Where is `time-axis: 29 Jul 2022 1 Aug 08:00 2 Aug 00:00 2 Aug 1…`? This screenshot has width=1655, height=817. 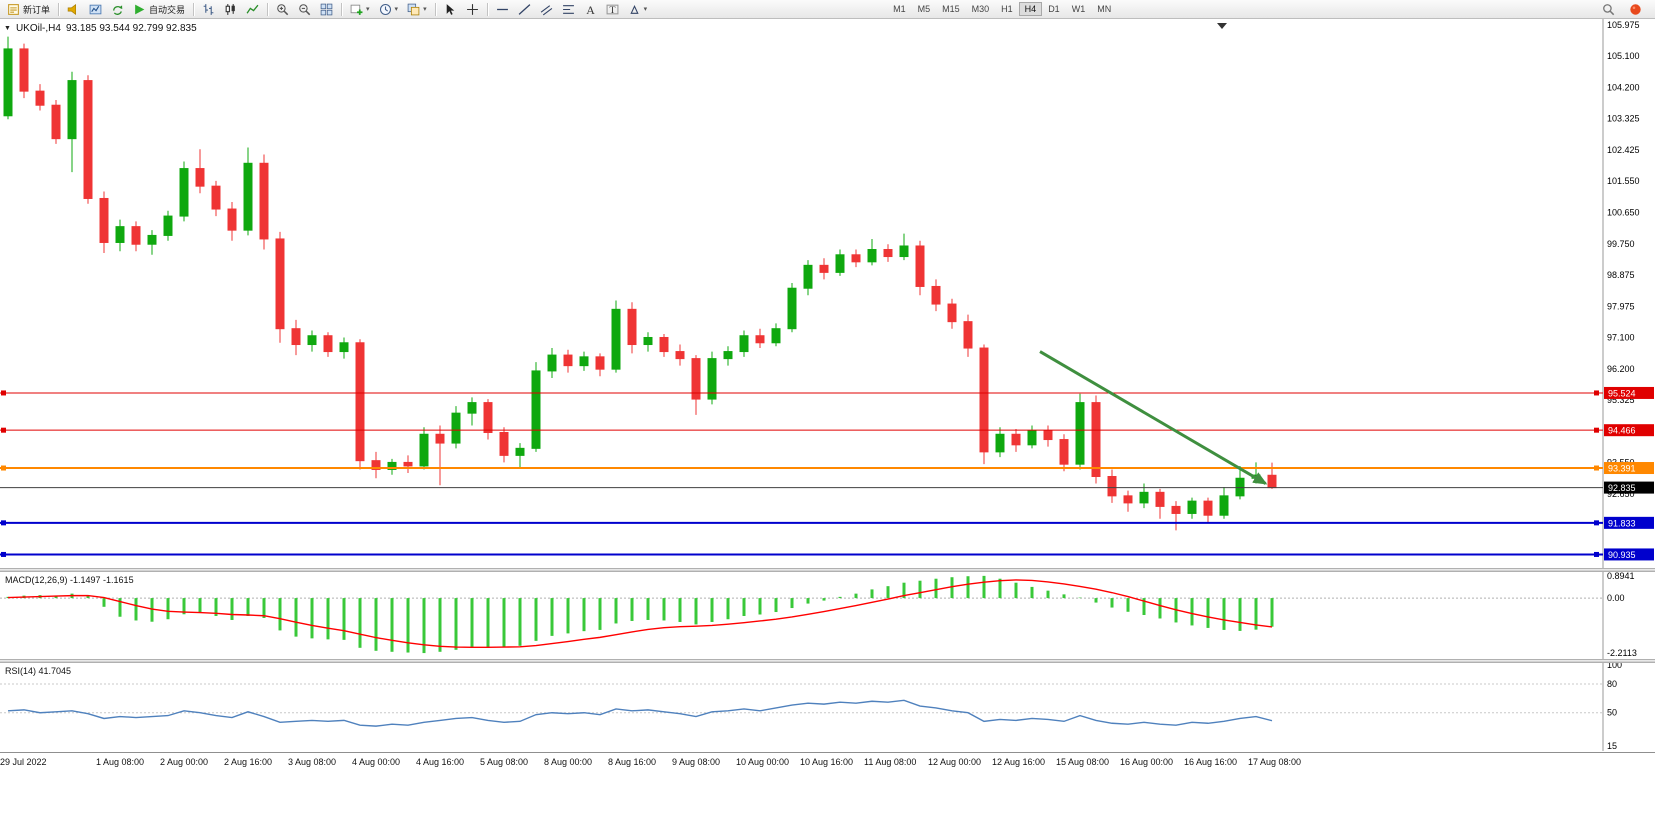
time-axis: 29 Jul 2022 1 Aug 08:00 2 Aug 00:00 2 Aug 1… is located at coordinates (827, 762).